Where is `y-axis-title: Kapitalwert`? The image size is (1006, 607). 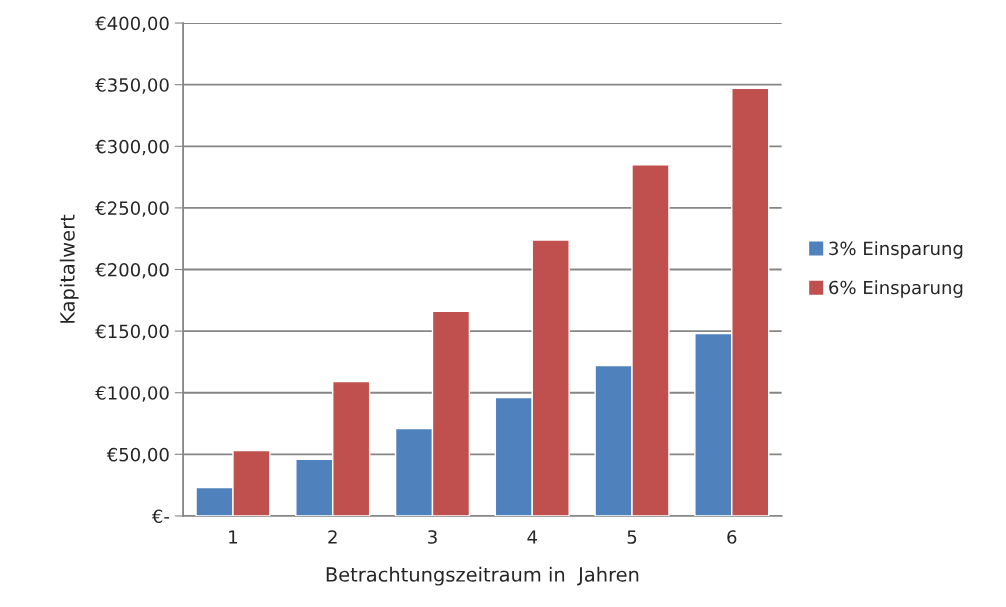 y-axis-title: Kapitalwert is located at coordinates (69, 268).